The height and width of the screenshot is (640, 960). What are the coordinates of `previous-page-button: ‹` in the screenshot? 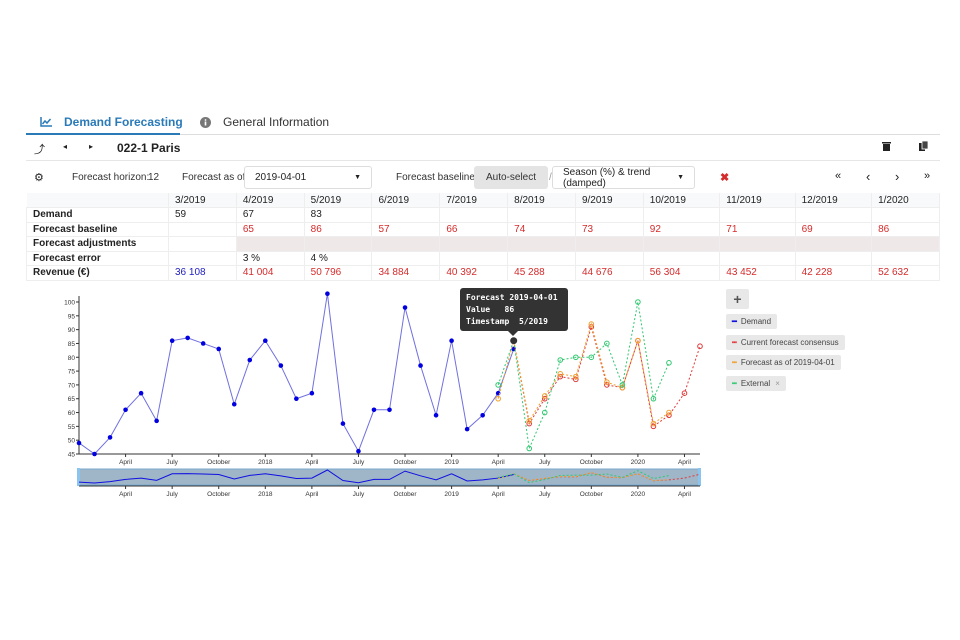 It's located at (868, 176).